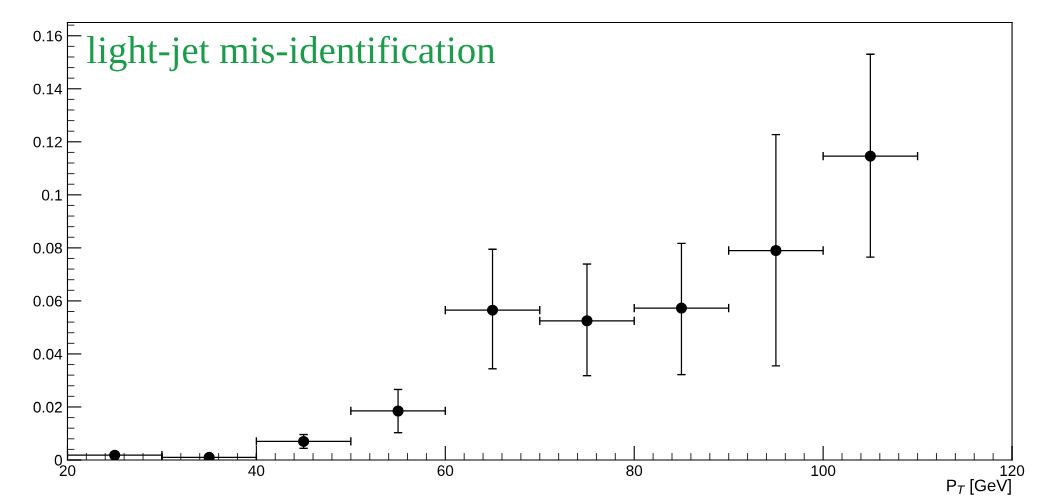  What do you see at coordinates (48, 354) in the screenshot?
I see `y-tick-label: 0.04` at bounding box center [48, 354].